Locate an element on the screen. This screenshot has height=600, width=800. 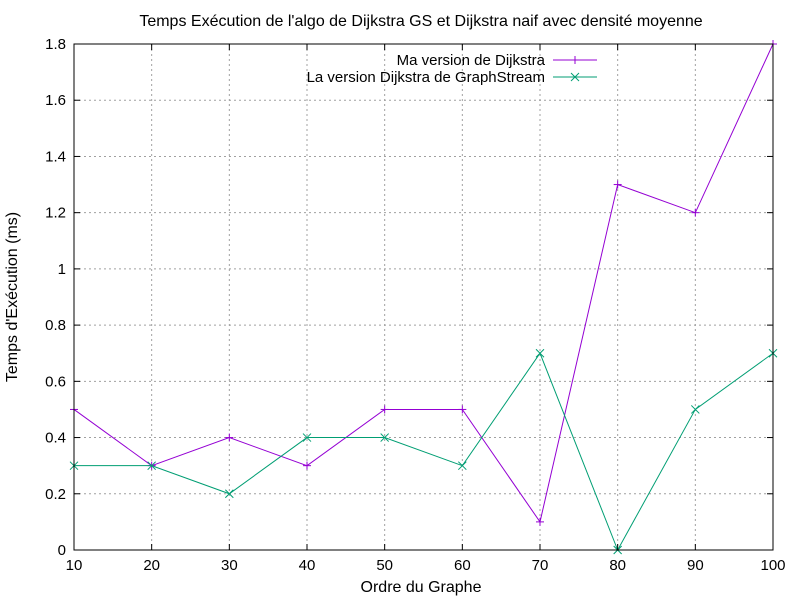
x-tick-label: 50 is located at coordinates (384, 565).